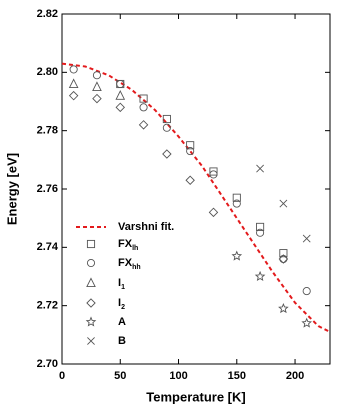  What do you see at coordinates (62, 376) in the screenshot?
I see `x-tick-label: 0` at bounding box center [62, 376].